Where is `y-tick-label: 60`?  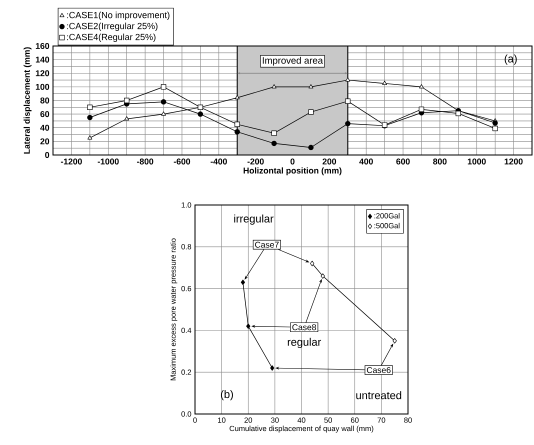
y-tick-label: 60 is located at coordinates (45, 114).